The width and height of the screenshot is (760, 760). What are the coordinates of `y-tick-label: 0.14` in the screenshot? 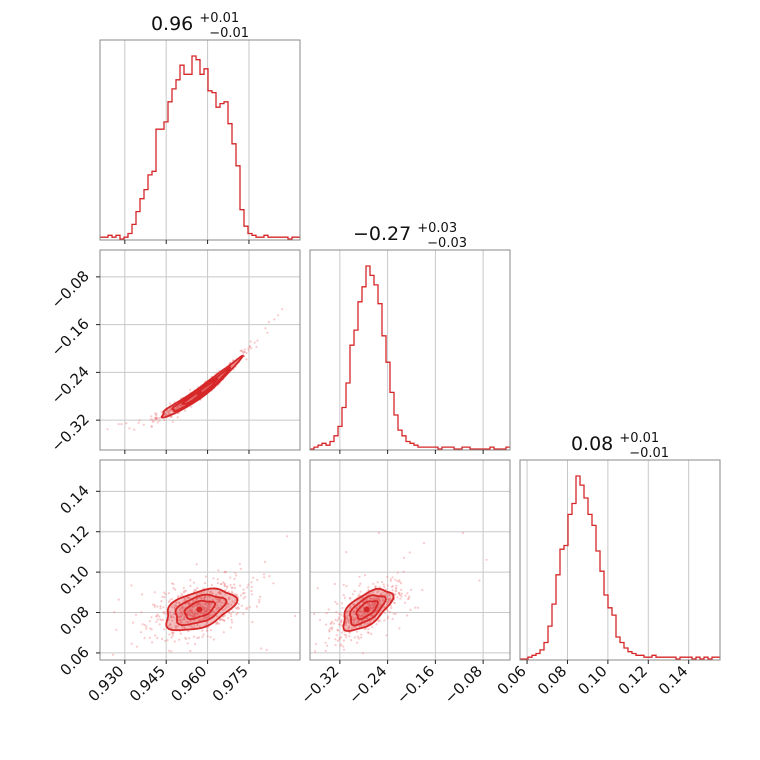 It's located at (74, 499).